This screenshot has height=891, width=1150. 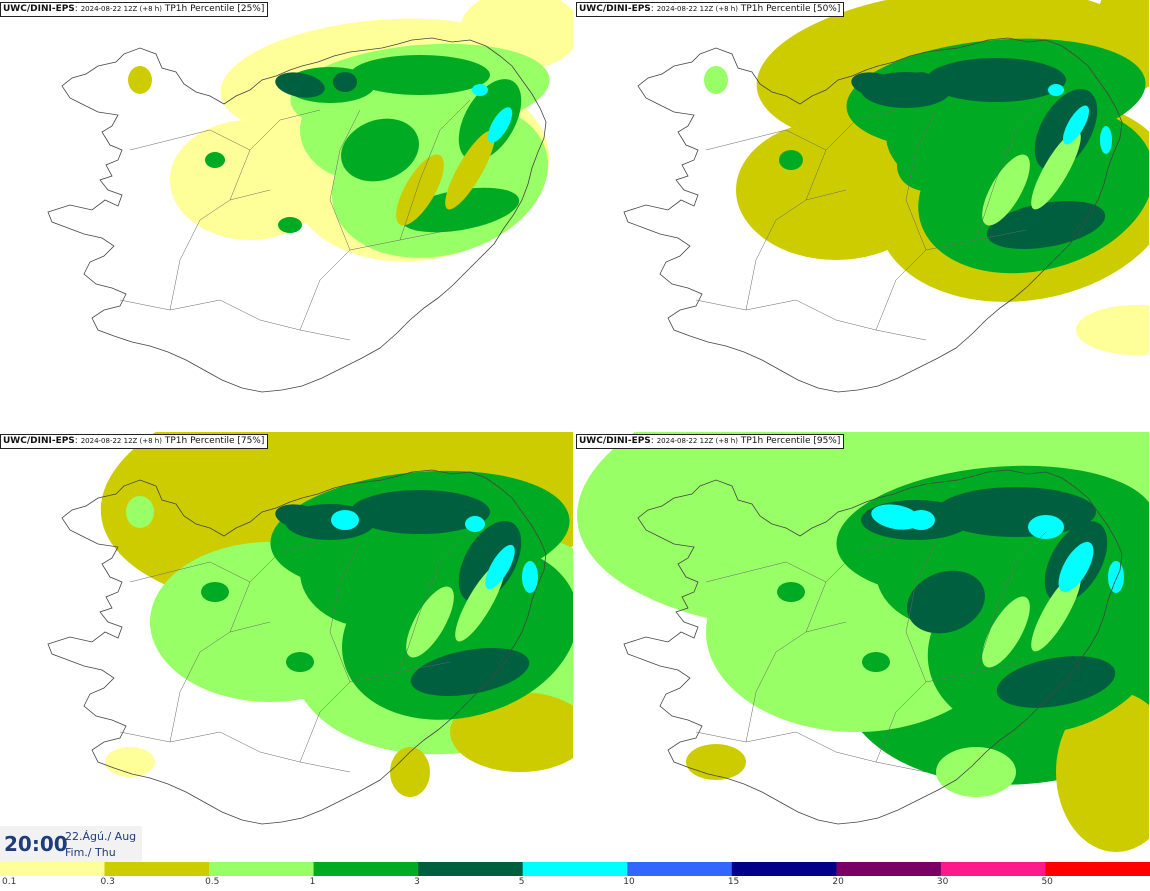 I want to click on color-scale-bar, so click(x=575, y=869).